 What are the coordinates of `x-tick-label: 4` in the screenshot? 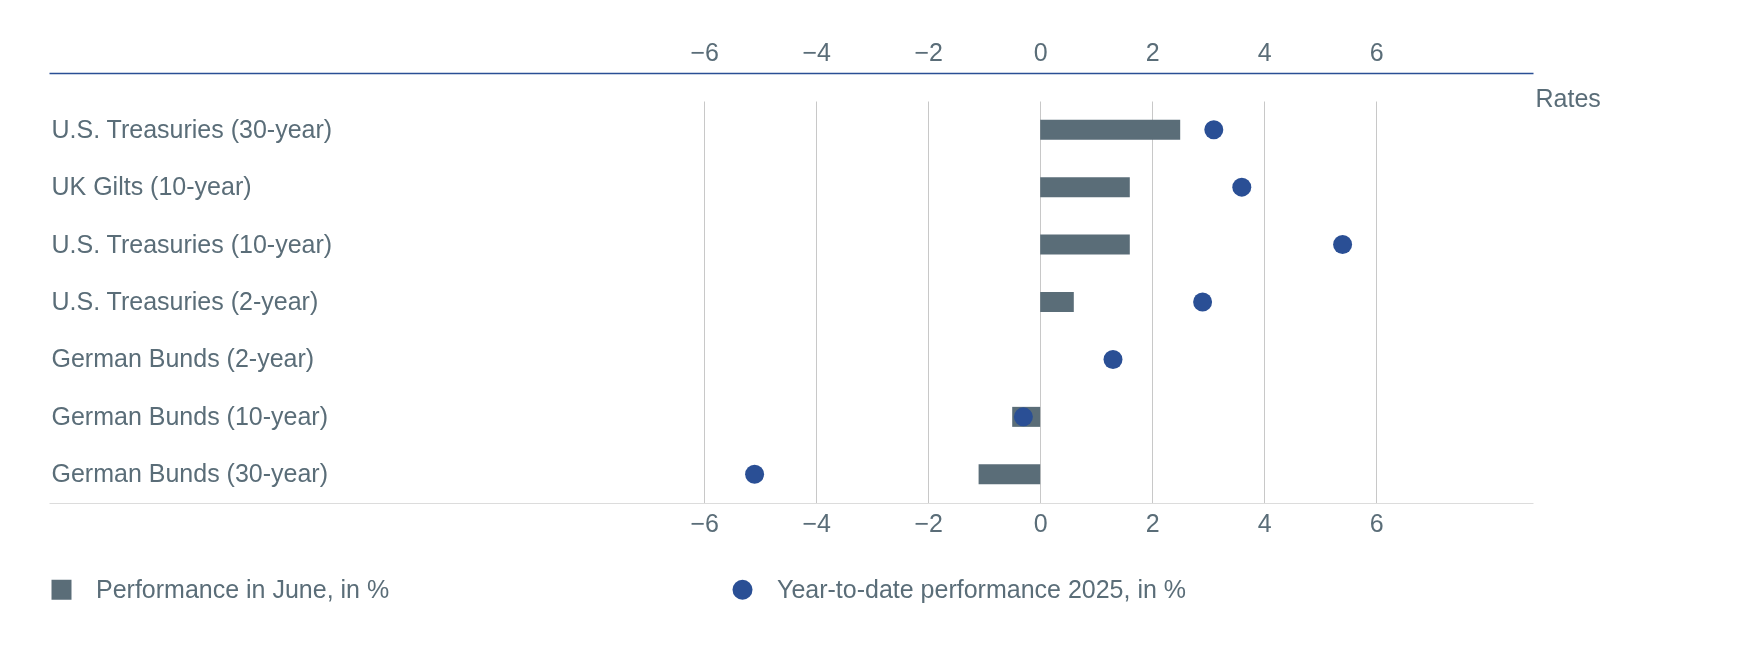 It's located at (1264, 522).